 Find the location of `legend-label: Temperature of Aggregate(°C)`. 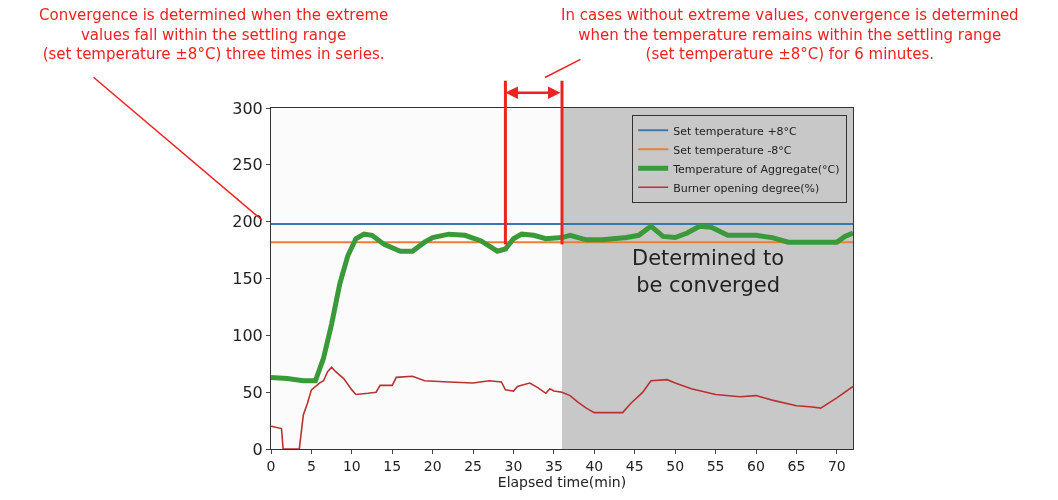

legend-label: Temperature of Aggregate(°C) is located at coordinates (756, 169).